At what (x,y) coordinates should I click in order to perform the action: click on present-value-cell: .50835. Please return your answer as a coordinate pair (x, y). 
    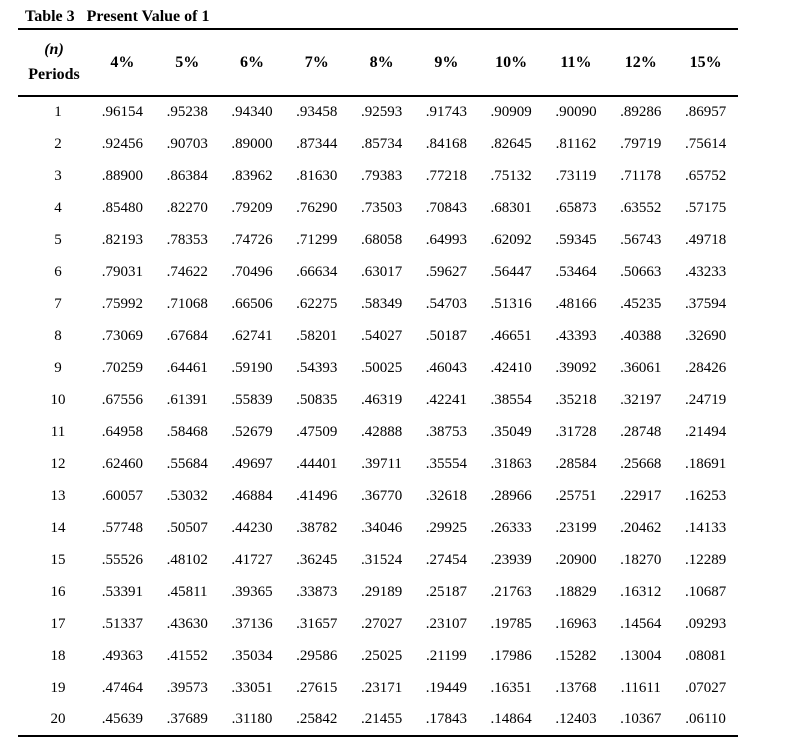
    Looking at the image, I should click on (317, 399).